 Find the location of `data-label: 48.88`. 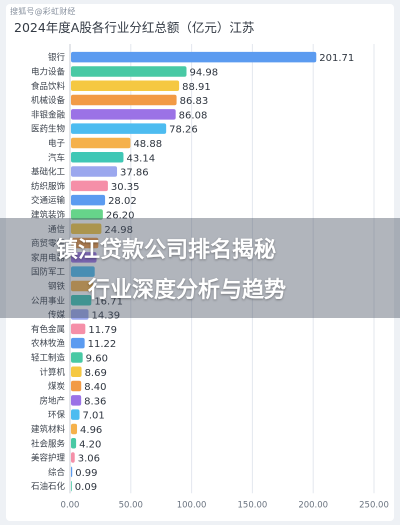

data-label: 48.88 is located at coordinates (147, 144).